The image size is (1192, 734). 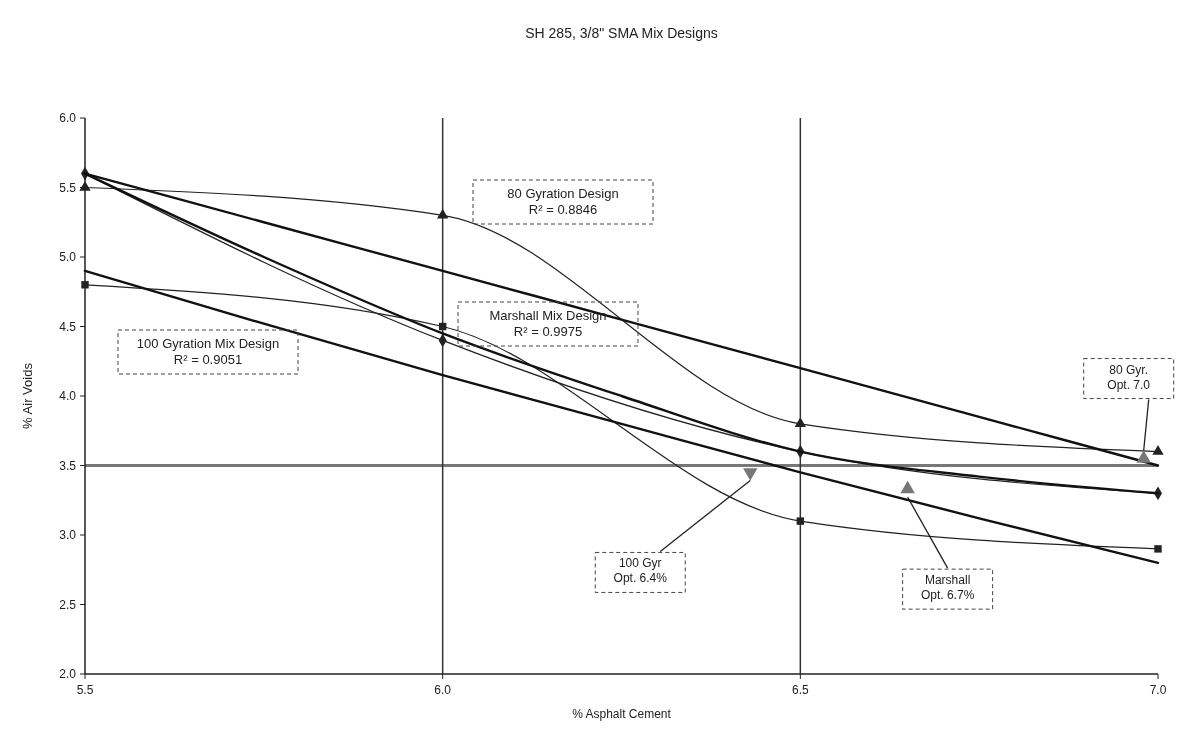 What do you see at coordinates (27, 395) in the screenshot?
I see `y-axis-title: % Air Voids` at bounding box center [27, 395].